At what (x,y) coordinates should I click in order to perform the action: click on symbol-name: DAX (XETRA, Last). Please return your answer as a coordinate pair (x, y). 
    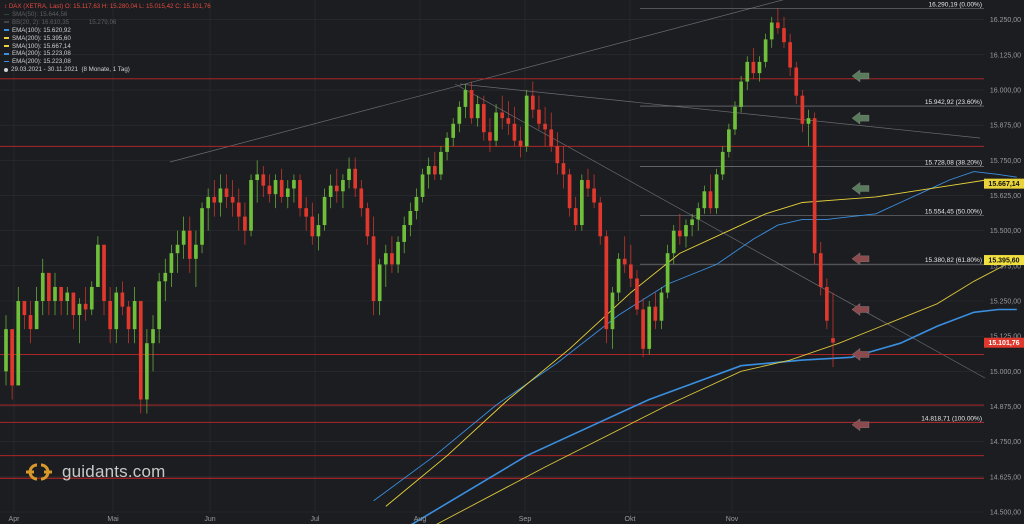
    Looking at the image, I should click on (36, 6).